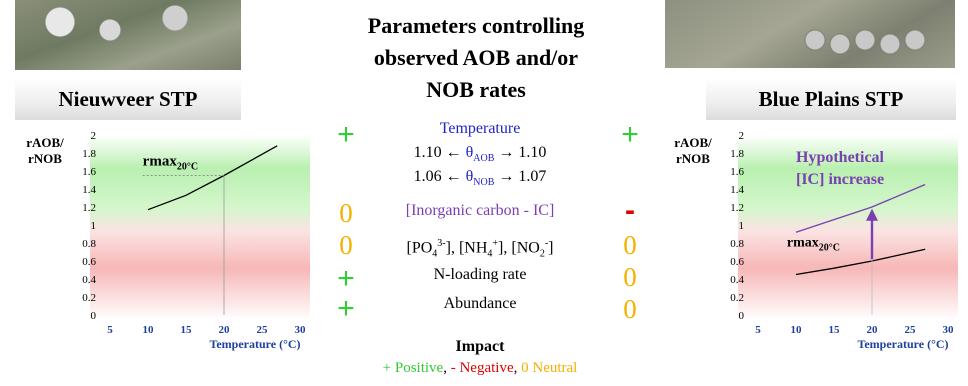  Describe the element at coordinates (630, 210) in the screenshot. I see `ic-impact-right: -` at that location.